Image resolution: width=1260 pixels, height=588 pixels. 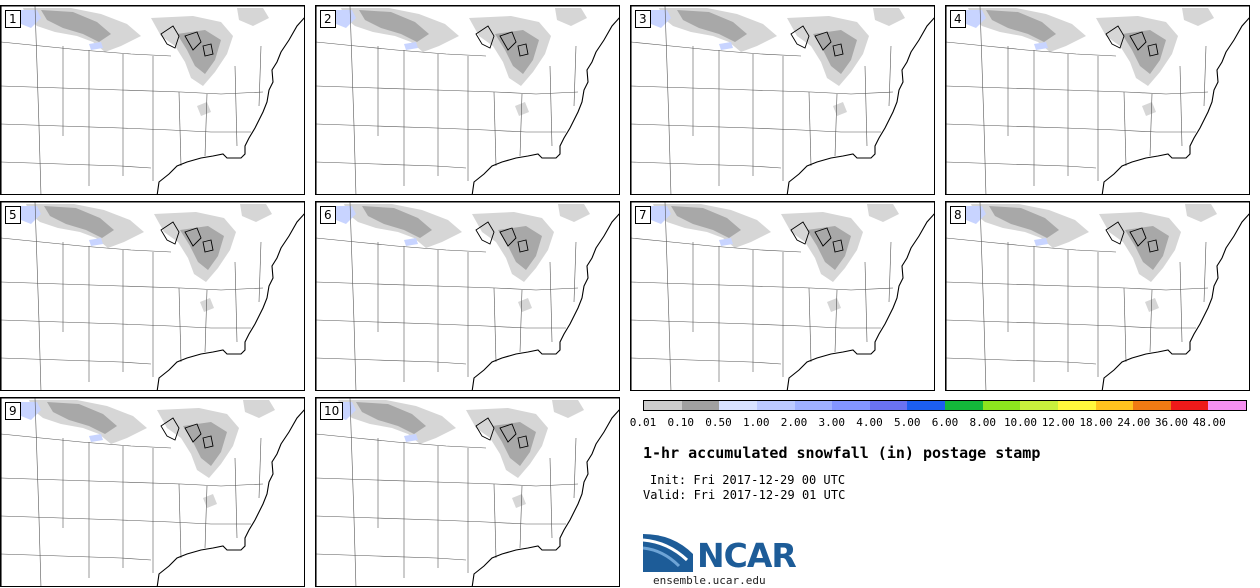 What do you see at coordinates (945, 422) in the screenshot?
I see `colorbar-tick: 6.00` at bounding box center [945, 422].